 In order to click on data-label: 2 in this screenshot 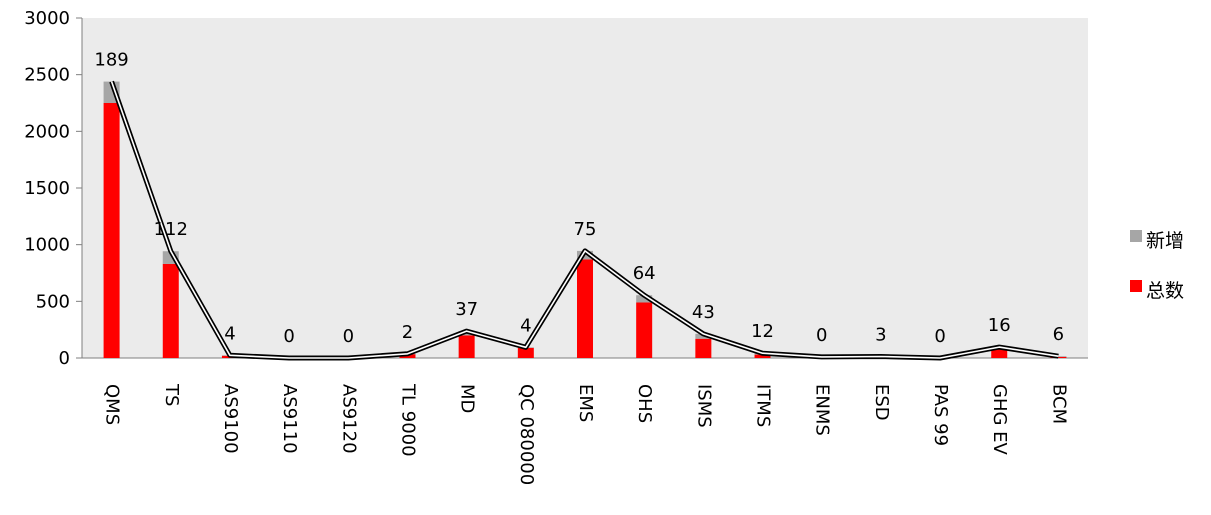, I will do `click(407, 332)`.